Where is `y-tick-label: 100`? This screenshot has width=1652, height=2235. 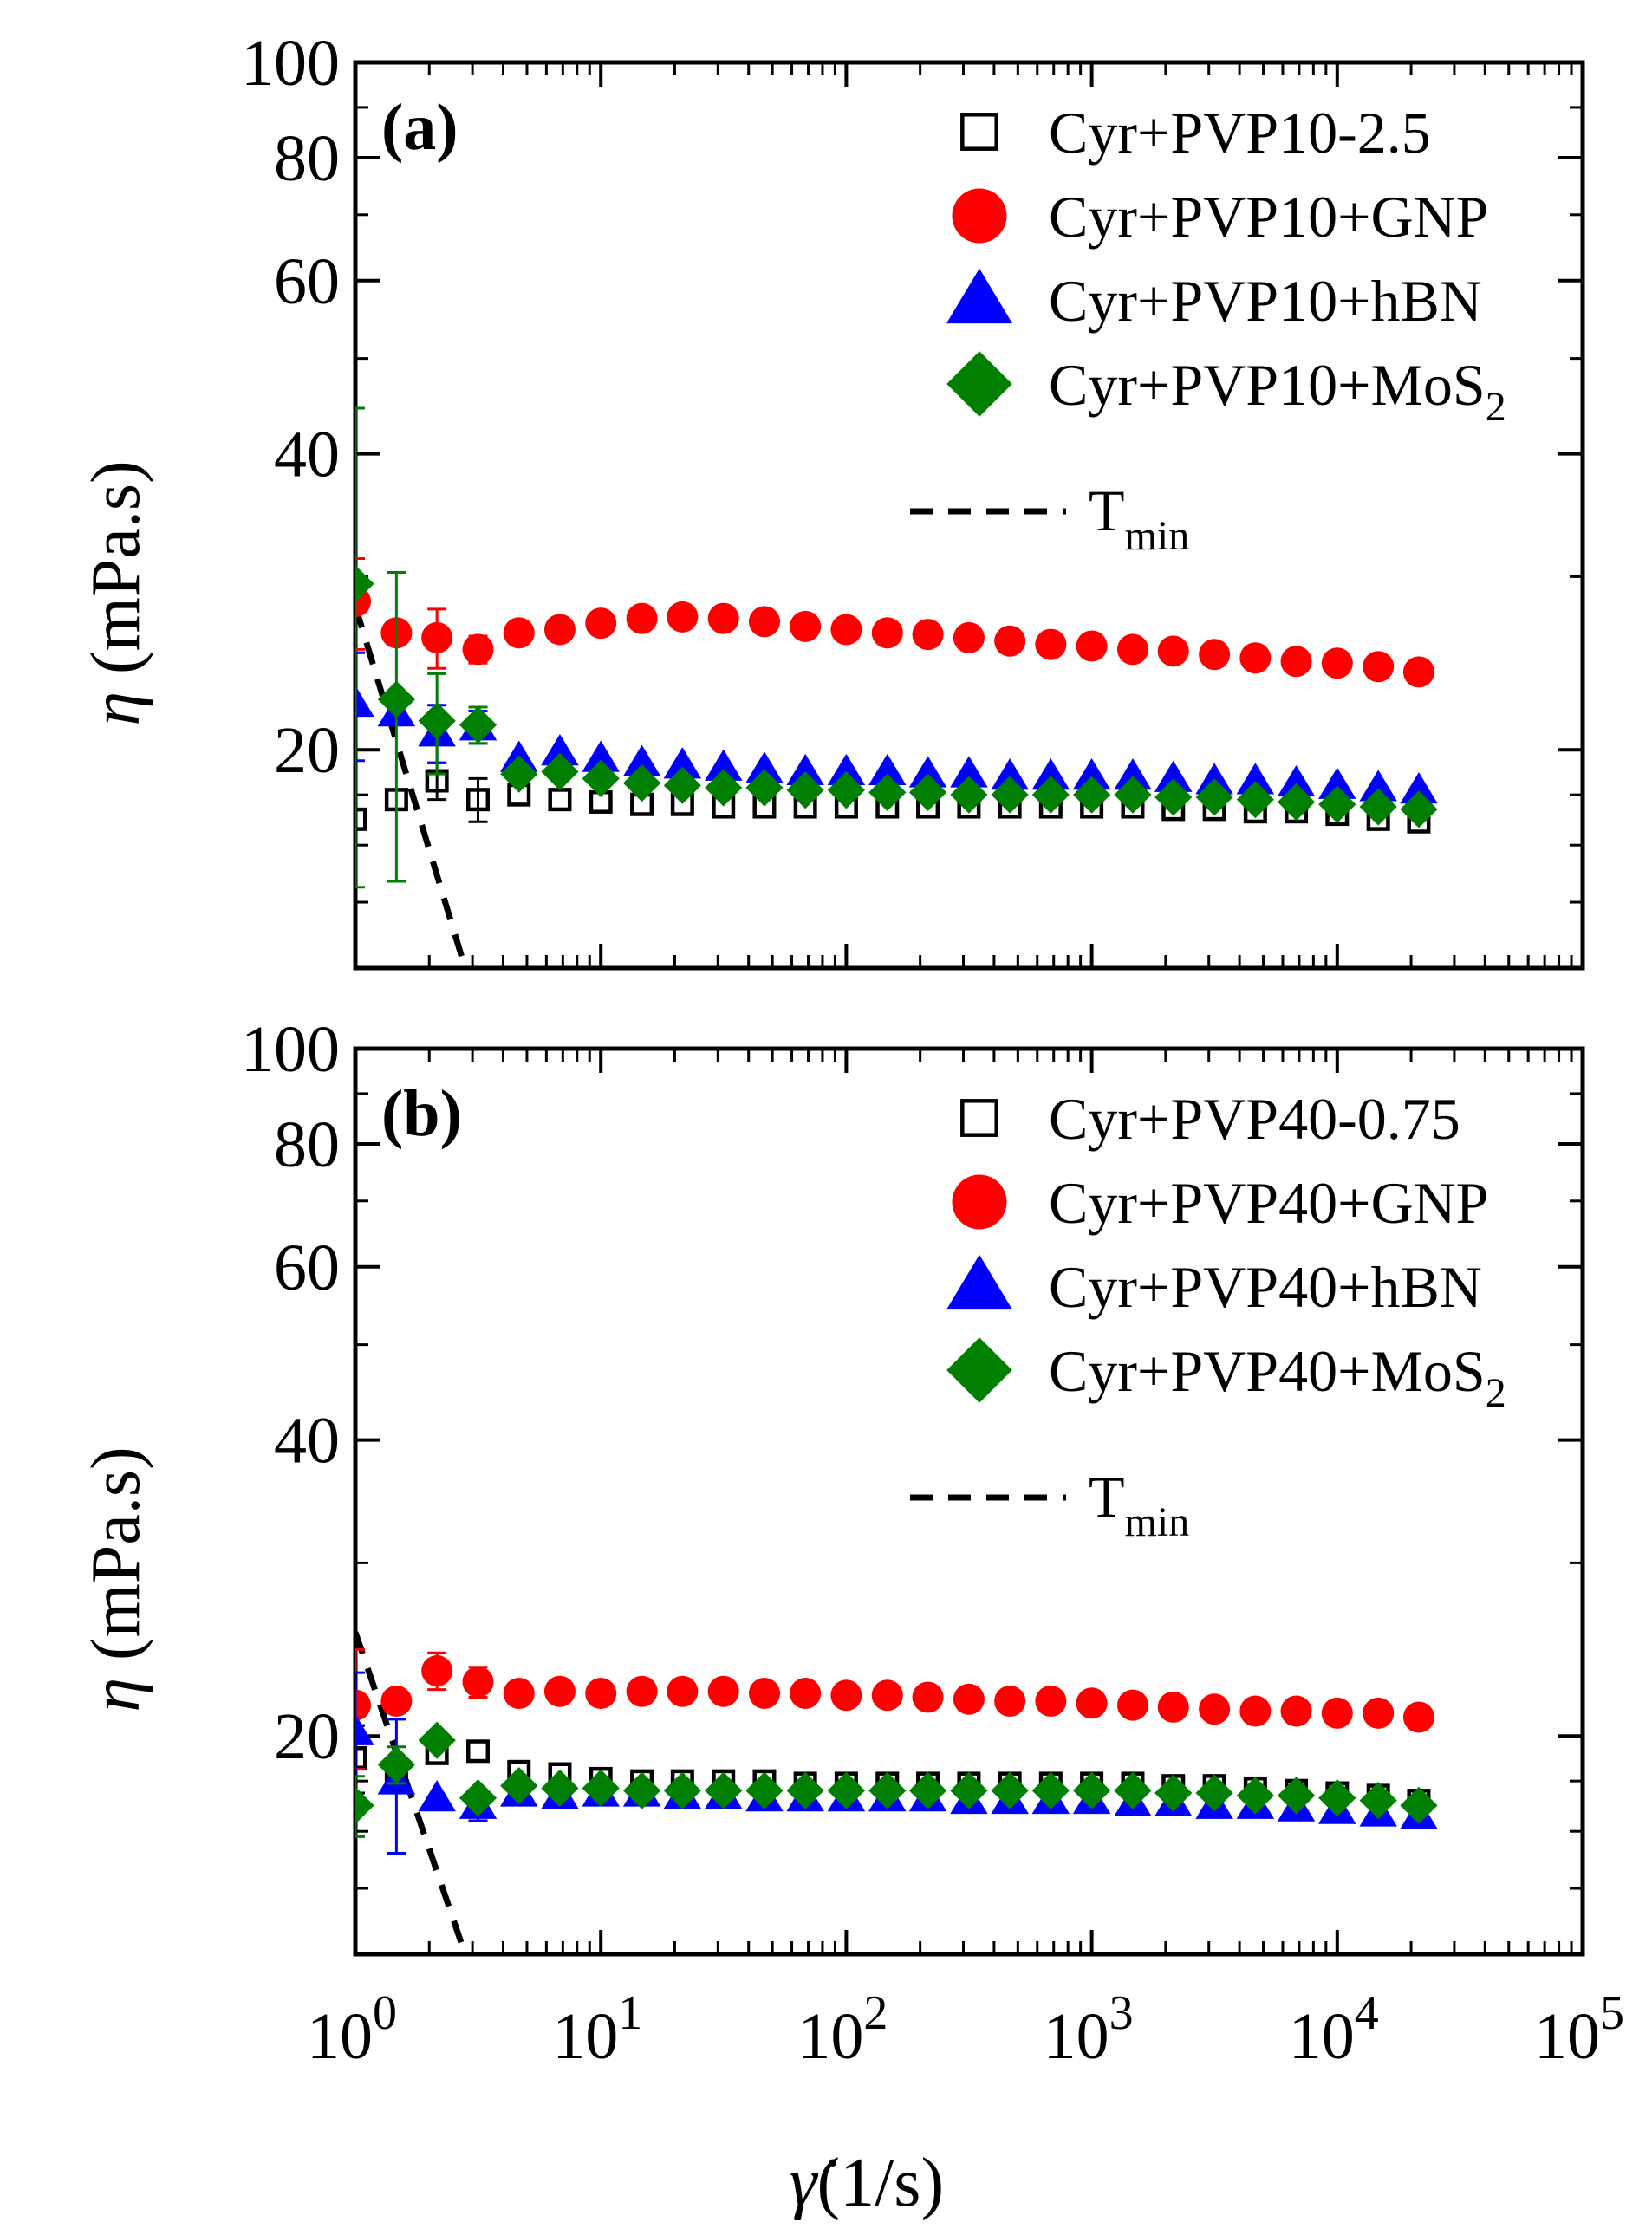 y-tick-label: 100 is located at coordinates (290, 64).